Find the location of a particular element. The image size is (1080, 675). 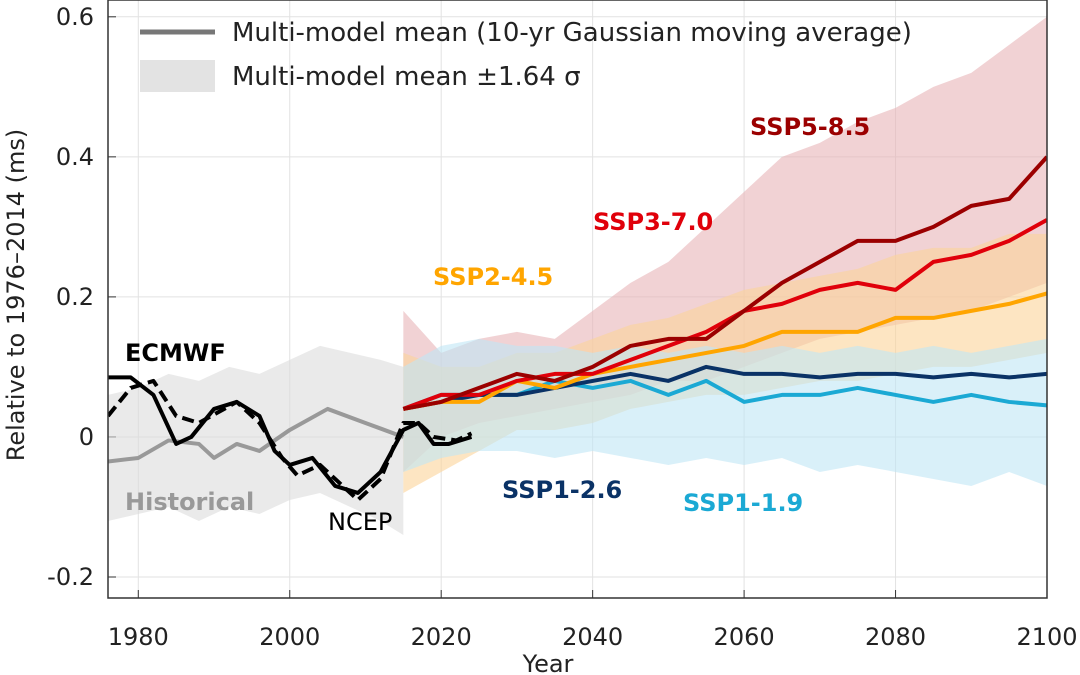

y-tick-label: -0.2 is located at coordinates (70, 577).